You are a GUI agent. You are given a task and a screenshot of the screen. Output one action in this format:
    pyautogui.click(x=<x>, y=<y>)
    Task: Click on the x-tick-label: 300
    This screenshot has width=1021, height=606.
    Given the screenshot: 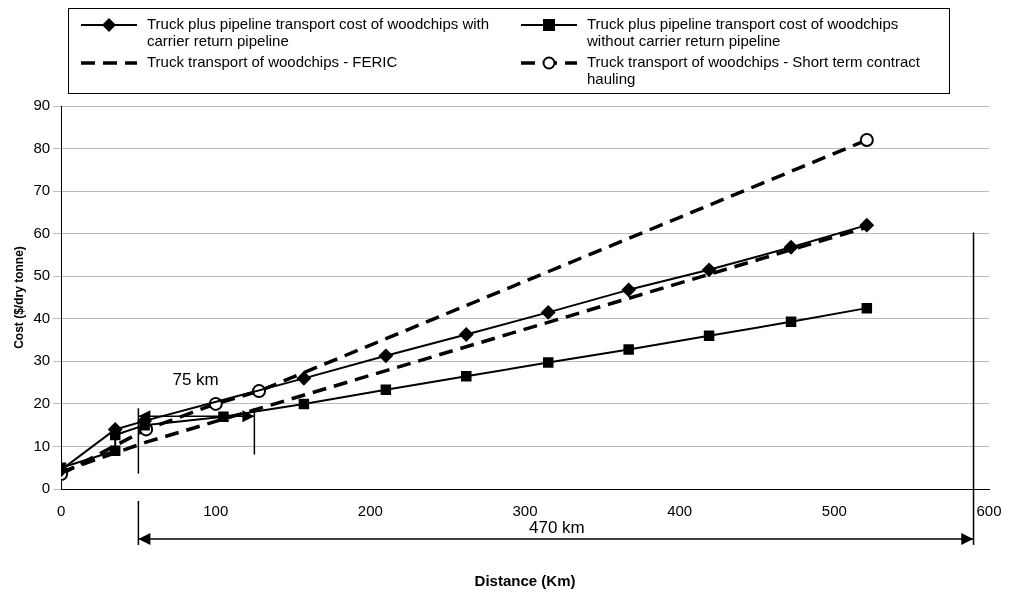 What is the action you would take?
    pyautogui.click(x=525, y=511)
    